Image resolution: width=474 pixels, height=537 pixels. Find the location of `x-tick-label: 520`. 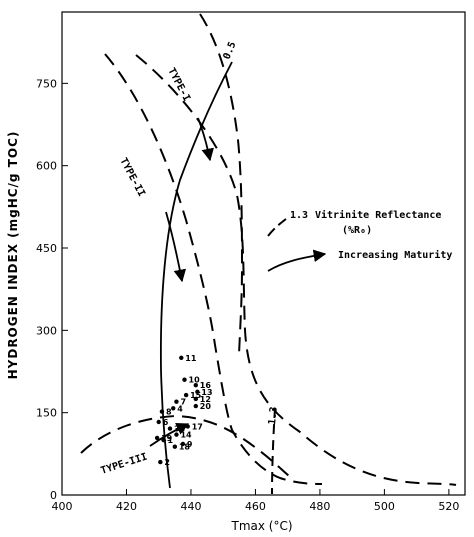

x-tick-label: 520 is located at coordinates (448, 506).